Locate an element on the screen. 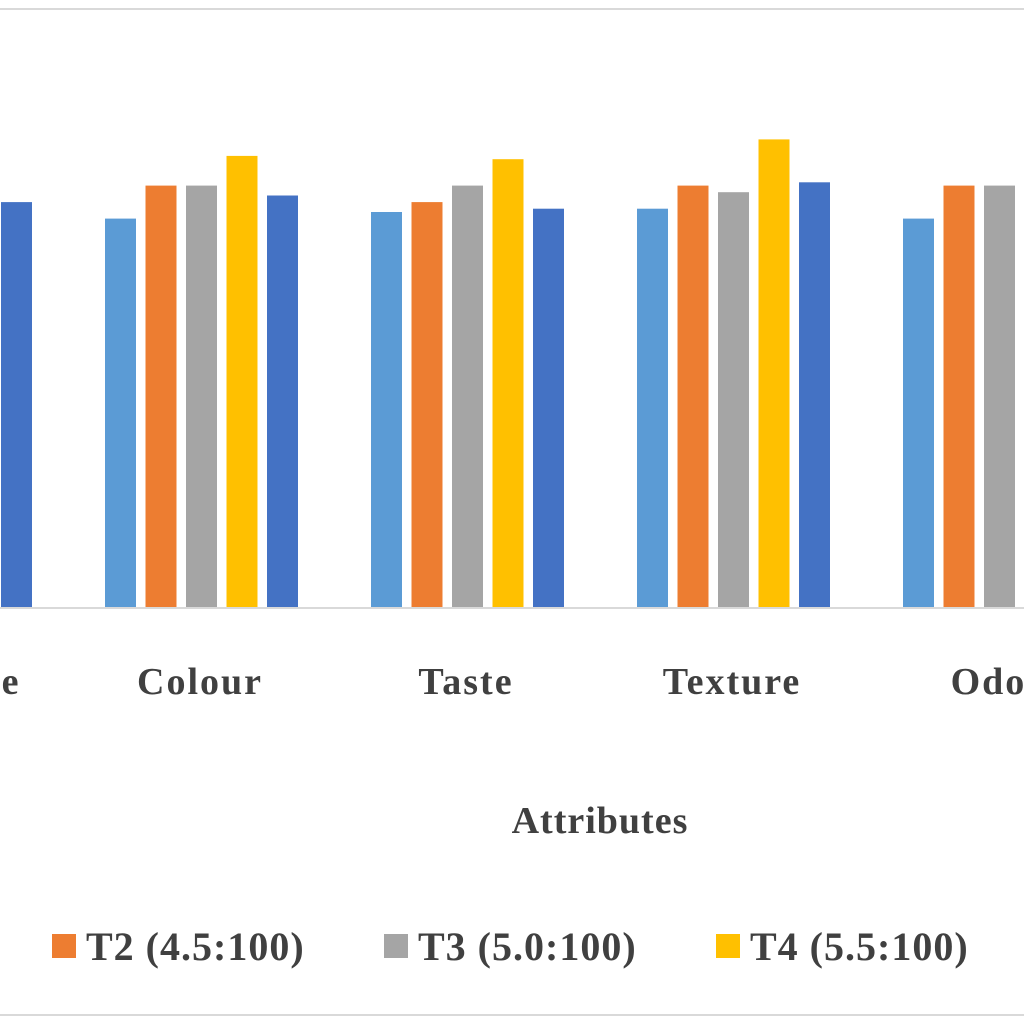 Image resolution: width=1024 pixels, height=1024 pixels. category-label-texture: Texture is located at coordinates (732, 682).